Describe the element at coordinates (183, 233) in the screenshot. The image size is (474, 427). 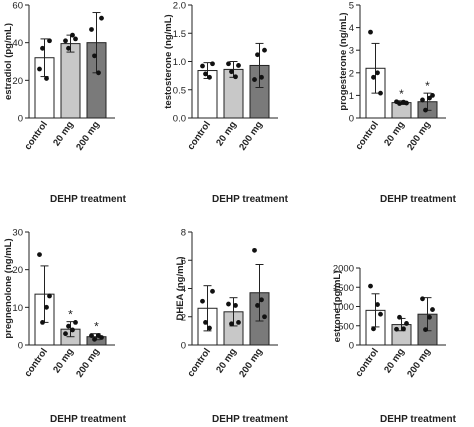
I see `y-tick-label: 8` at that location.